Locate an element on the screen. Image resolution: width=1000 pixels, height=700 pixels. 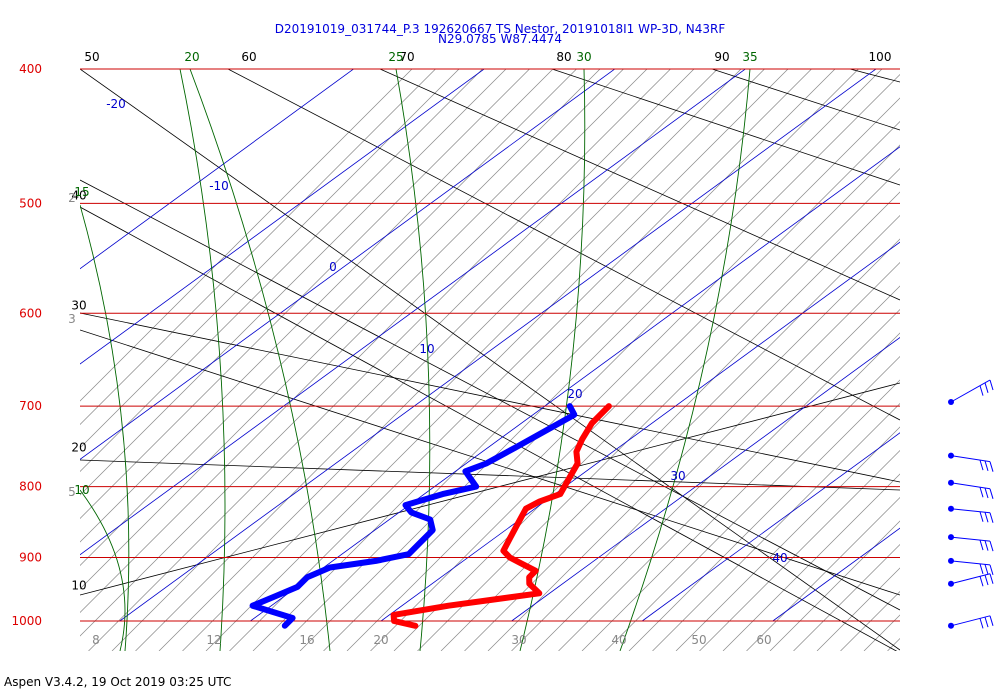
pressure-tick-label: 900 is located at coordinates (30, 558).